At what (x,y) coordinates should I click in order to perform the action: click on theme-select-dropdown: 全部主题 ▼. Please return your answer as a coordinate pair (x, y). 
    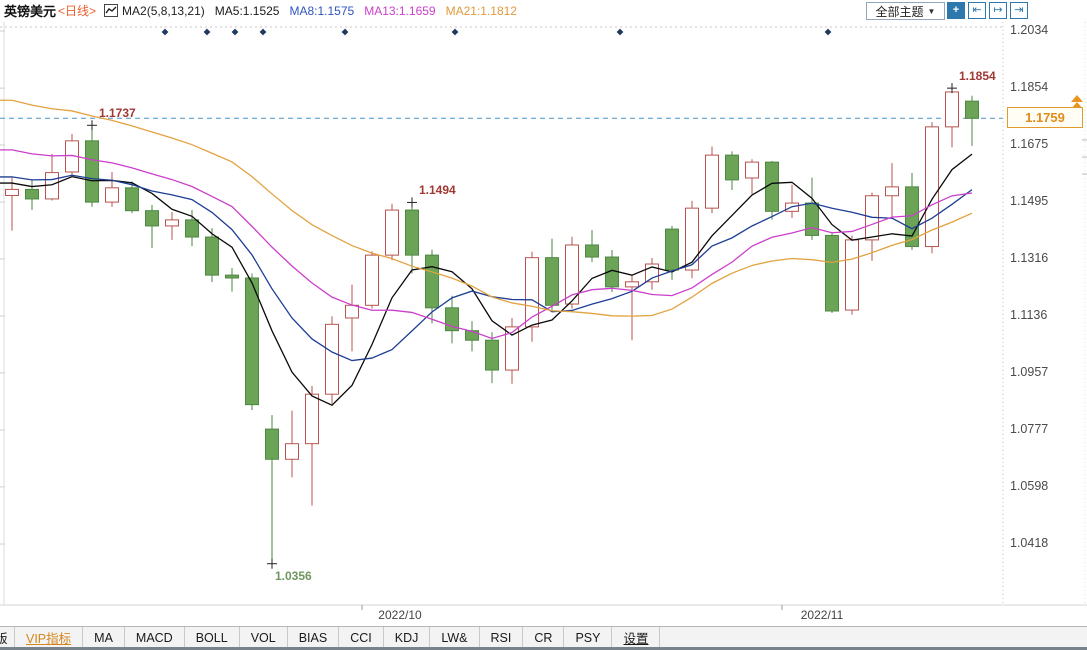
    Looking at the image, I should click on (905, 11).